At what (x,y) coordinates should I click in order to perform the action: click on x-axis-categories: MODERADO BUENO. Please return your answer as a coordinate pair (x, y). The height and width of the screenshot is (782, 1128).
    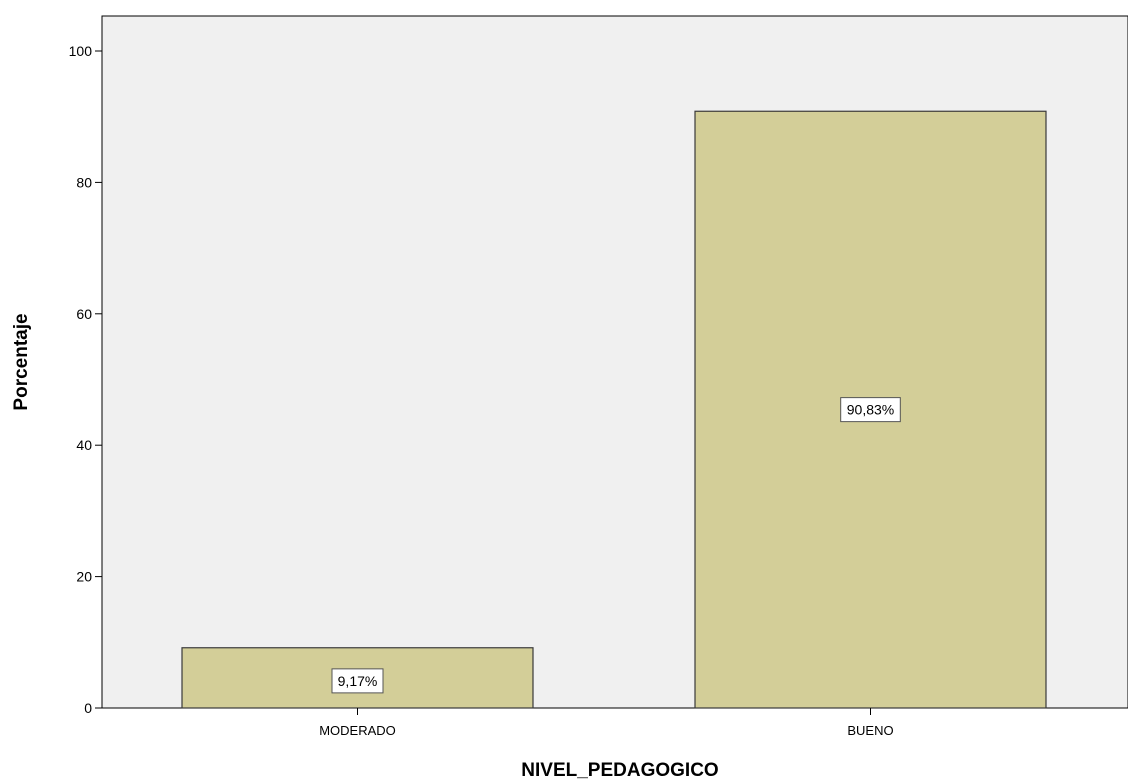
    Looking at the image, I should click on (606, 723).